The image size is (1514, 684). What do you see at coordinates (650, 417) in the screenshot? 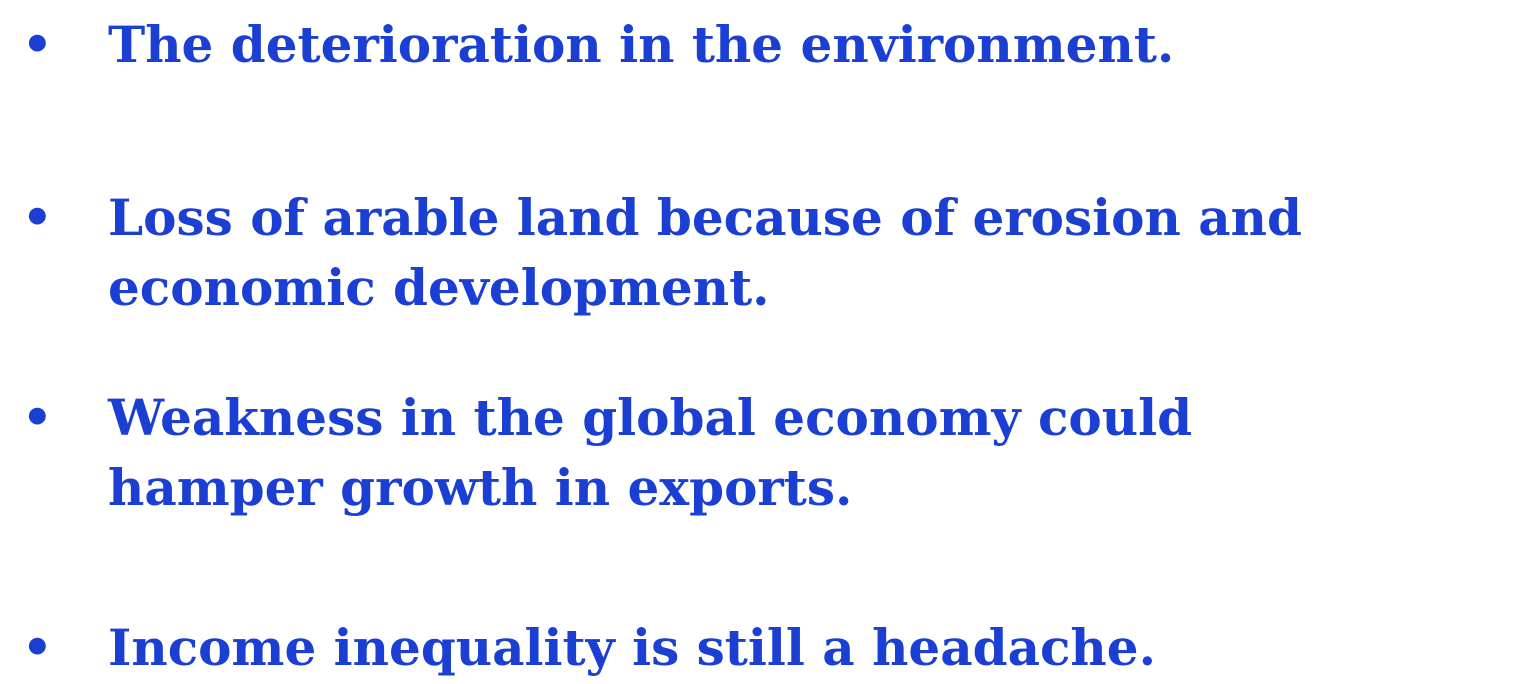
I see `bullet-text: Weakness in the global economy could` at bounding box center [650, 417].